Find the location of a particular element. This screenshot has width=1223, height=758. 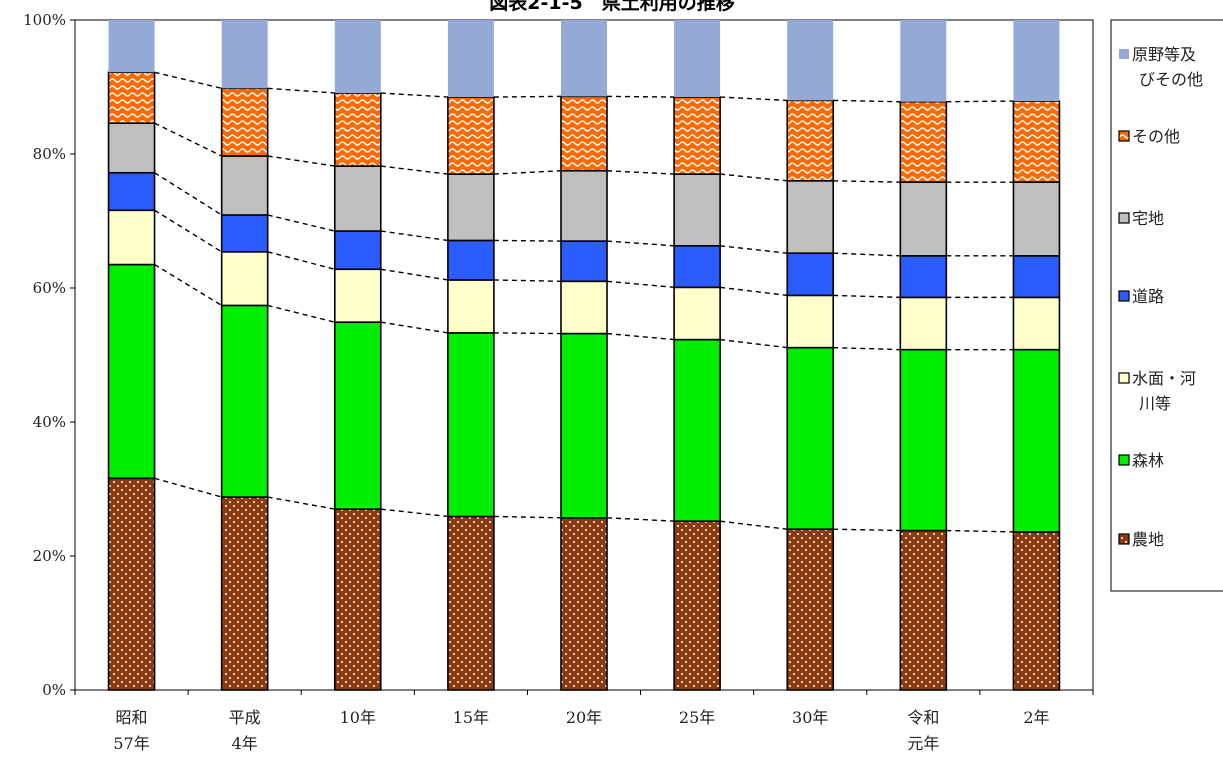

legend-item: 水面・河川等 is located at coordinates (1157, 391).